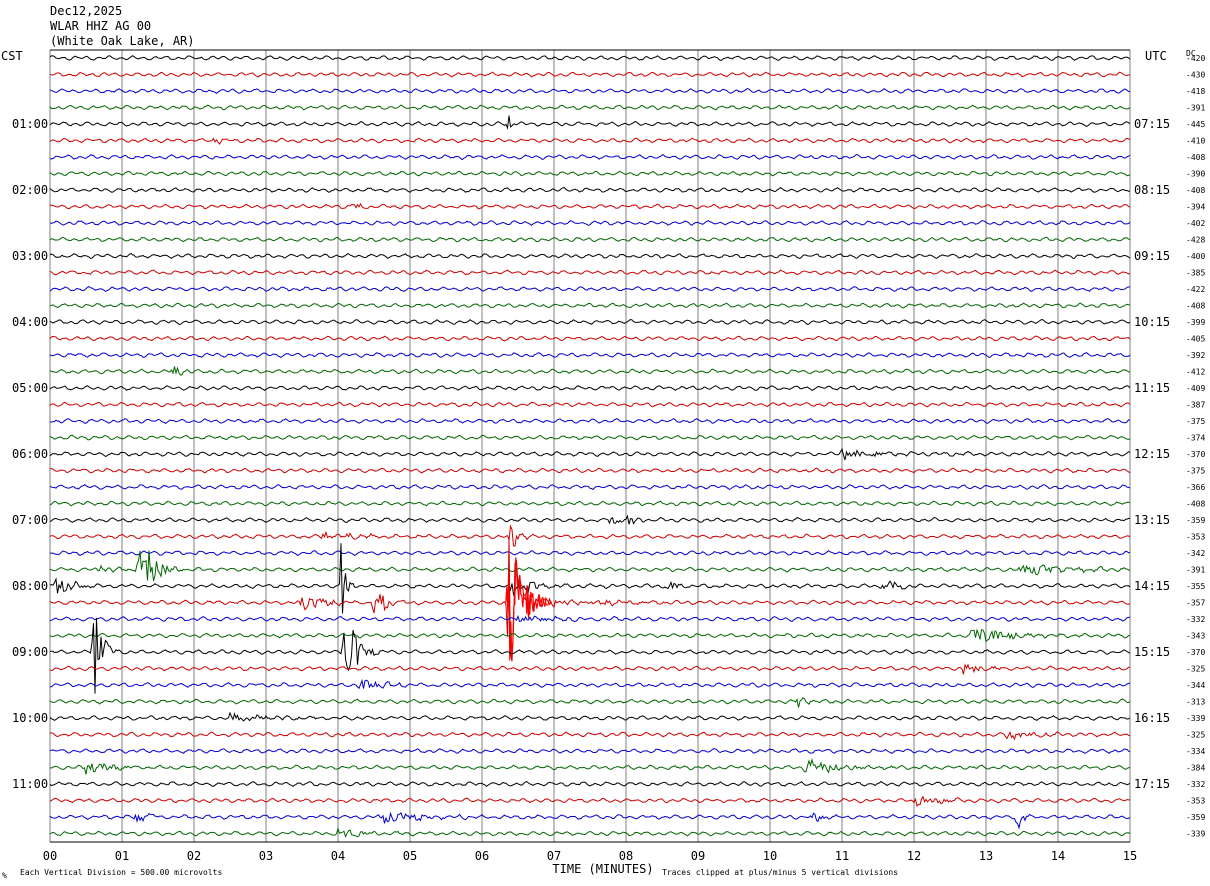  What do you see at coordinates (1152, 520) in the screenshot?
I see `right-hour-label: 13:15` at bounding box center [1152, 520].